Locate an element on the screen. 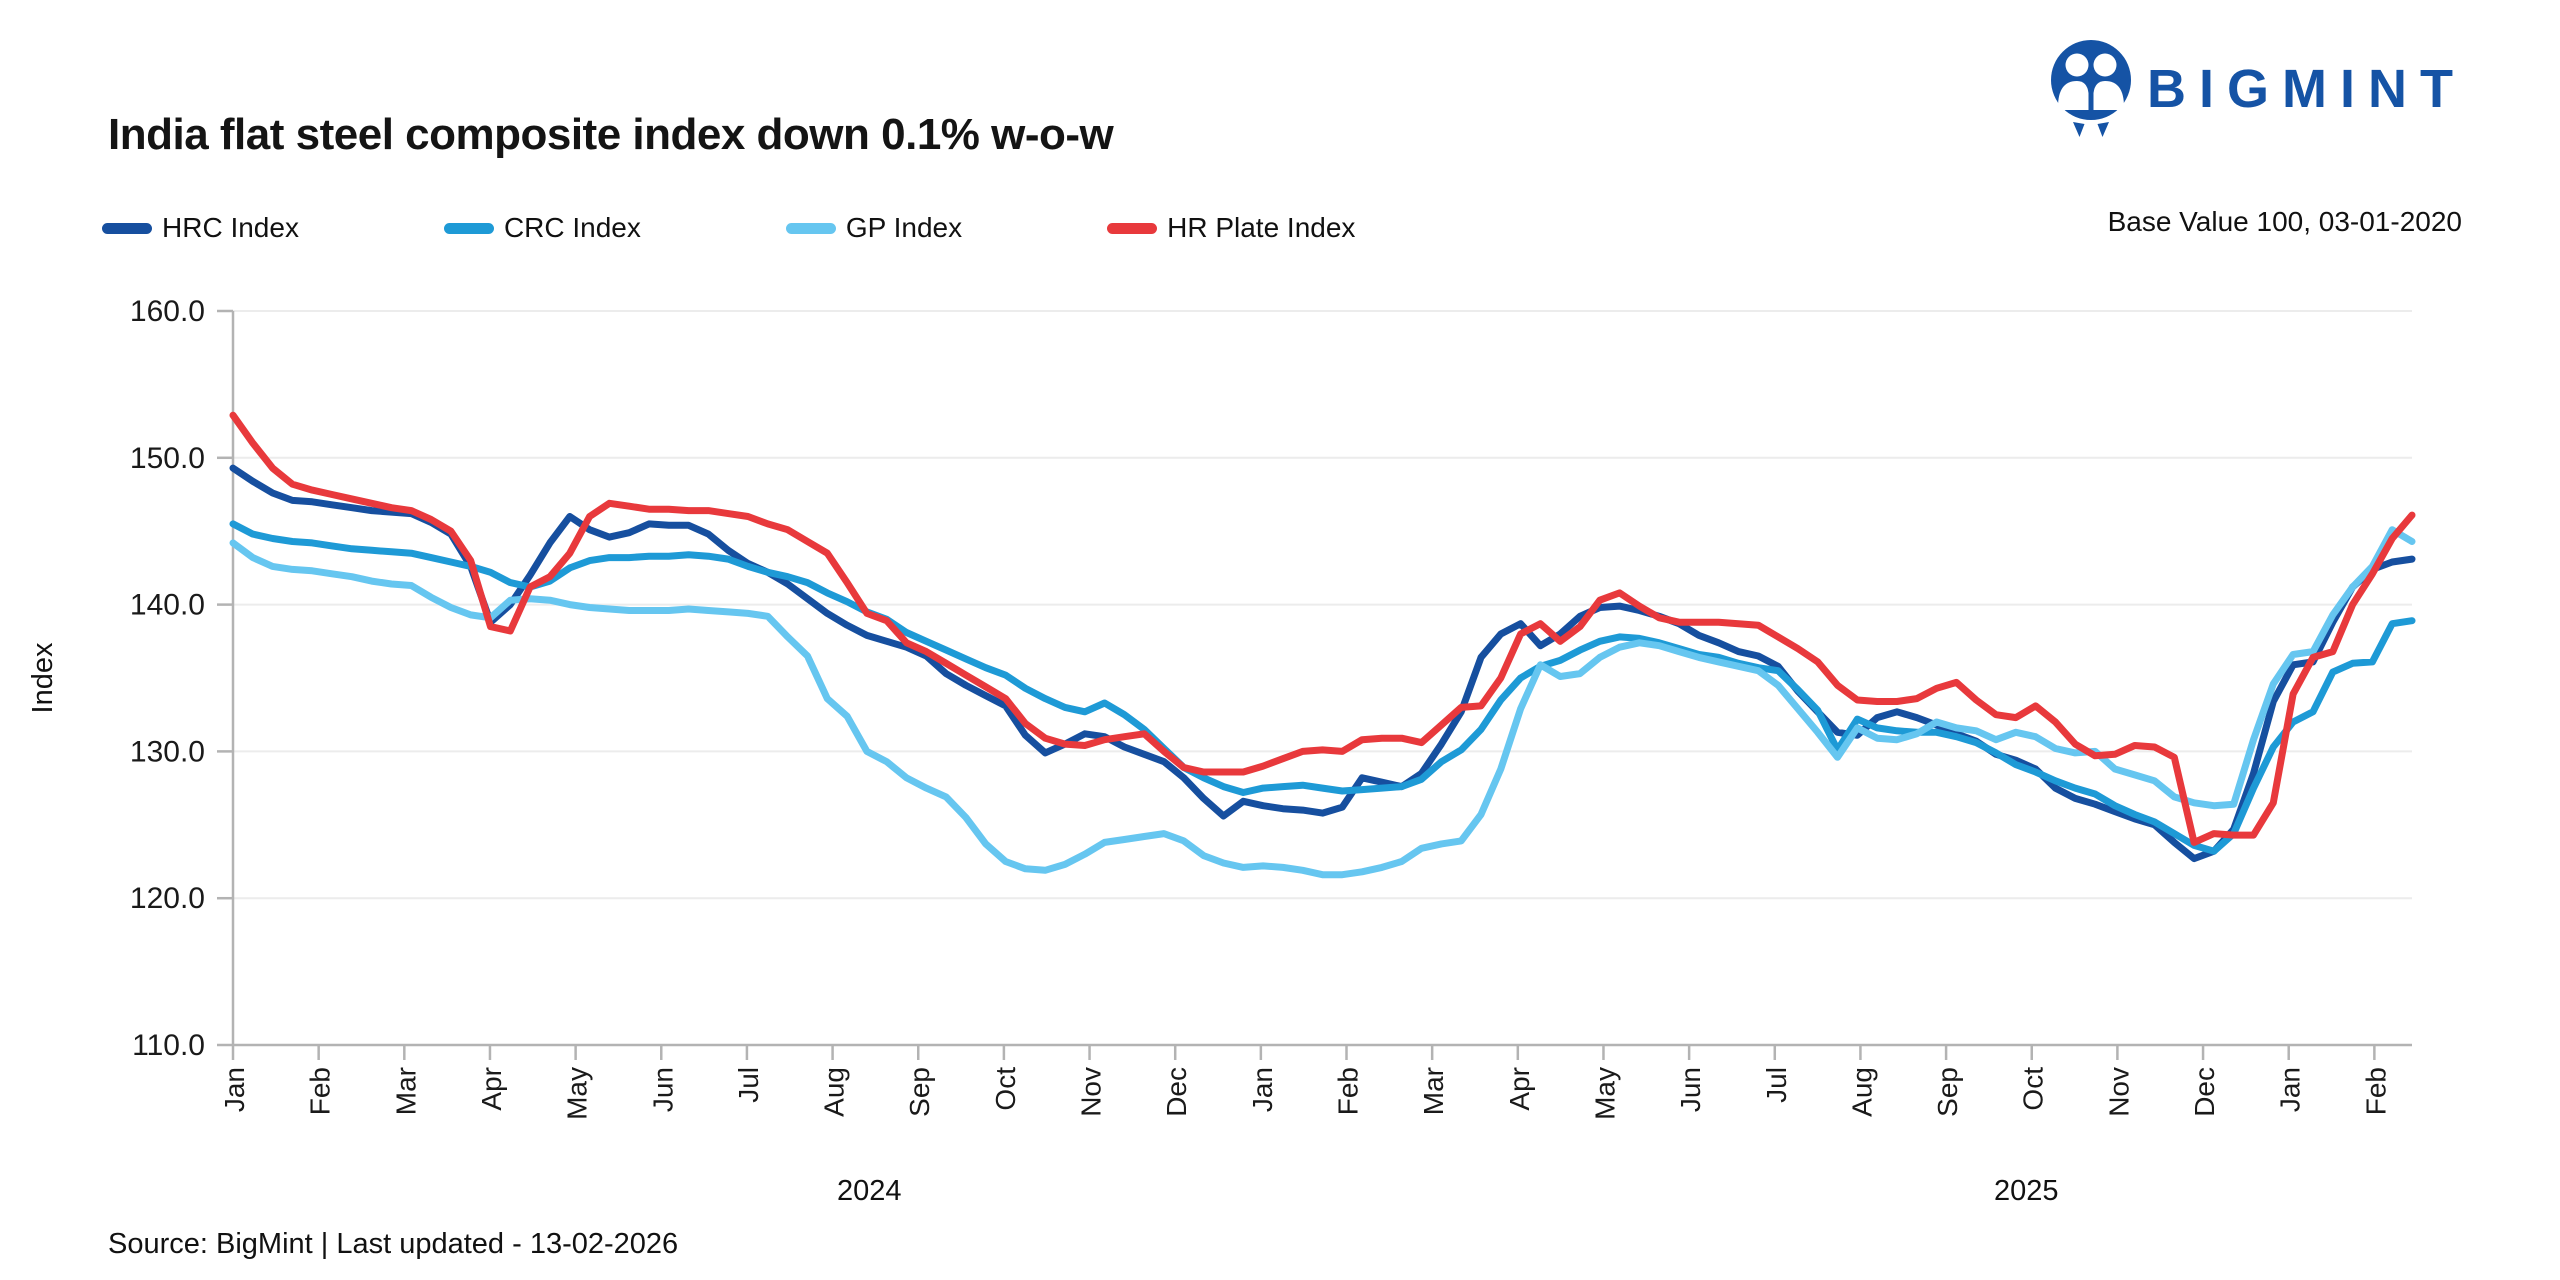  chart-legend: HRC Index CRC Index GP Index HR Plate Index is located at coordinates (728, 228).